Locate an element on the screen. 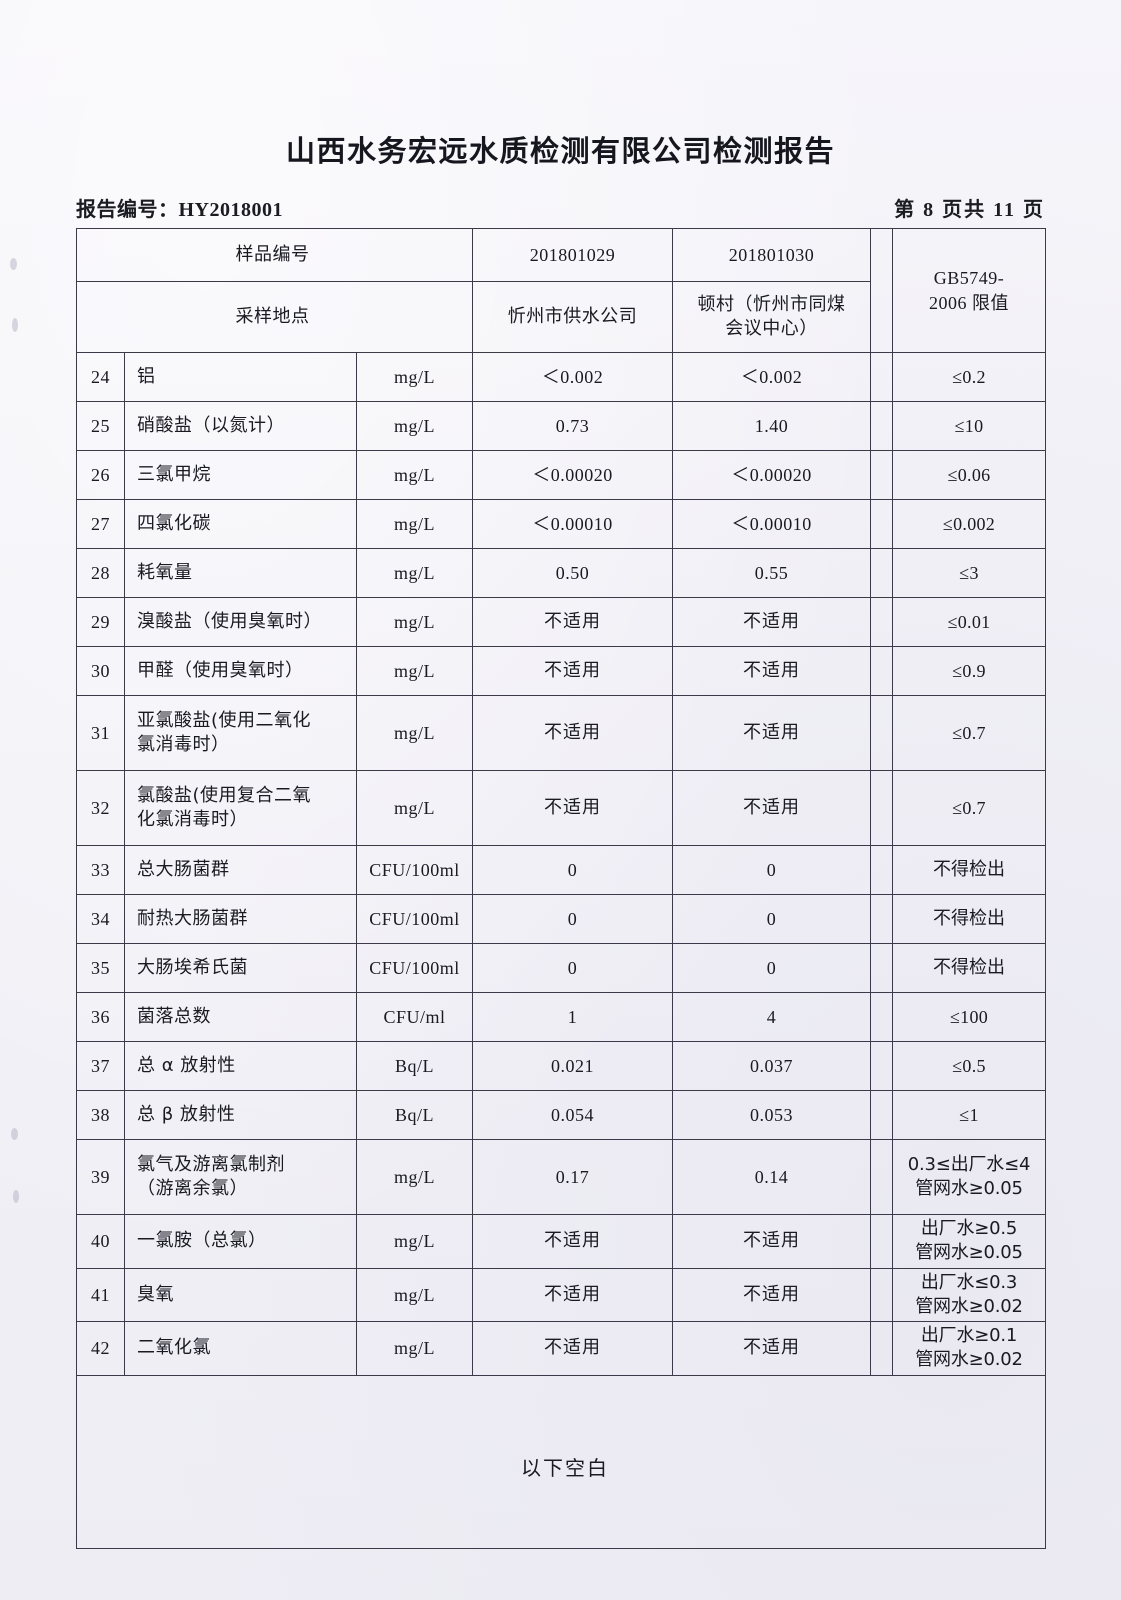  parameter-name: 菌落总数 is located at coordinates (240, 1017).